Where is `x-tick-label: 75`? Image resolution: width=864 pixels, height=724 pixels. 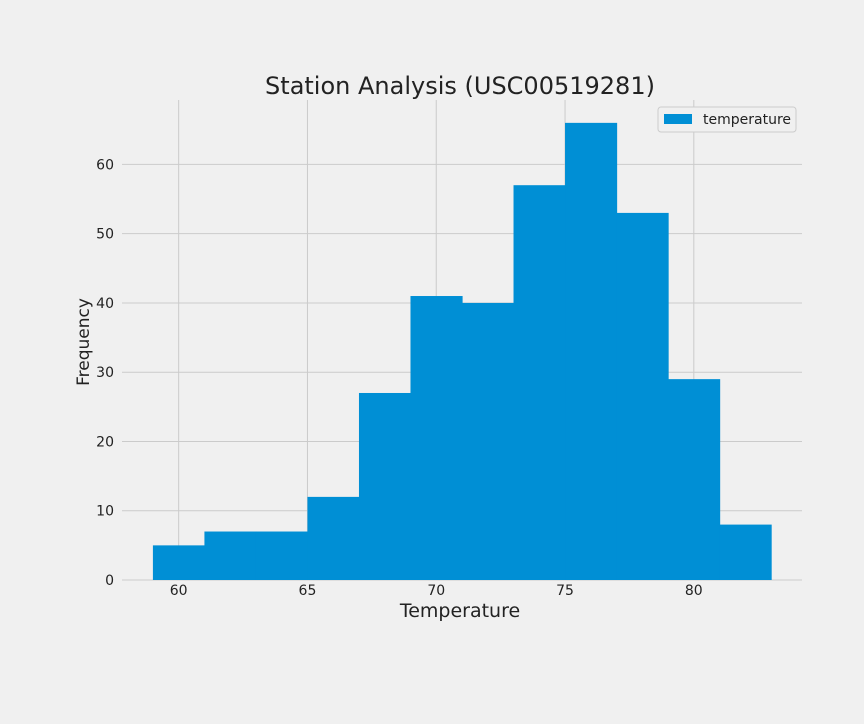 x-tick-label: 75 is located at coordinates (565, 591).